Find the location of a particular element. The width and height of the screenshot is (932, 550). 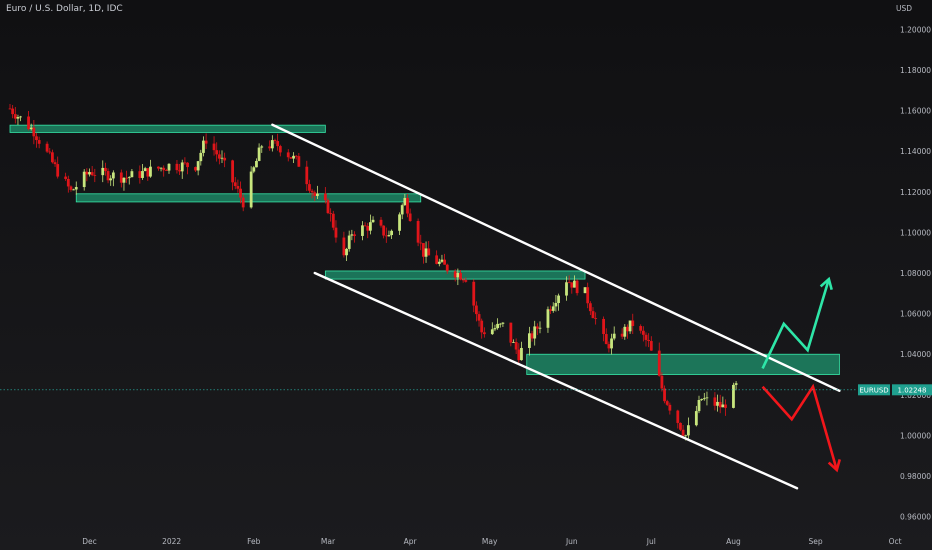

x-tick-label: Sep is located at coordinates (816, 541).